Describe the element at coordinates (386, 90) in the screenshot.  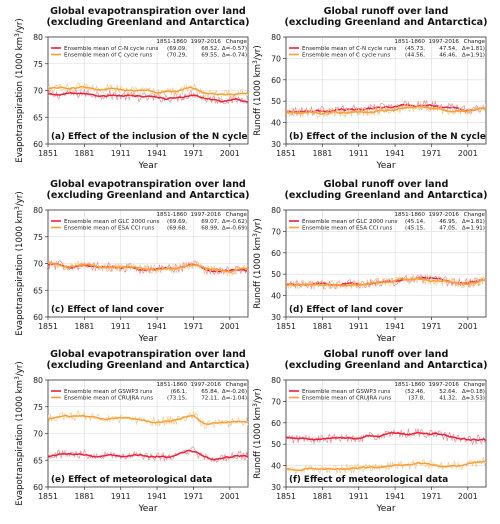
I see `plot-frame` at that location.